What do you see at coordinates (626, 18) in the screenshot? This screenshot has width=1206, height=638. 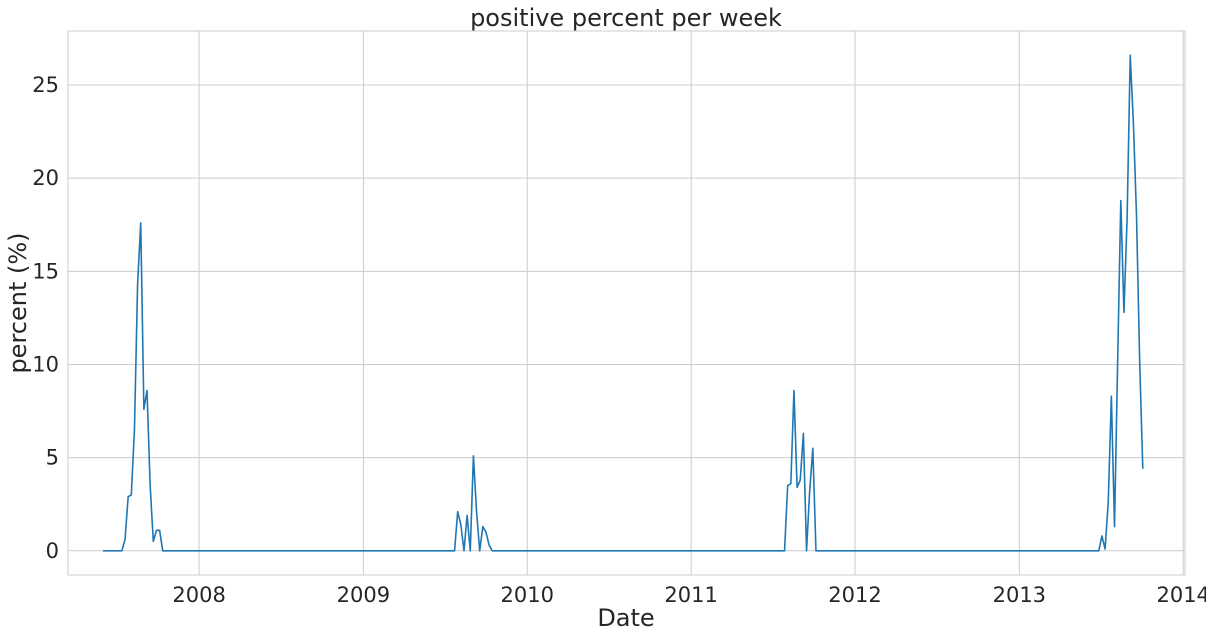 I see `chart-title: positive percent per week` at bounding box center [626, 18].